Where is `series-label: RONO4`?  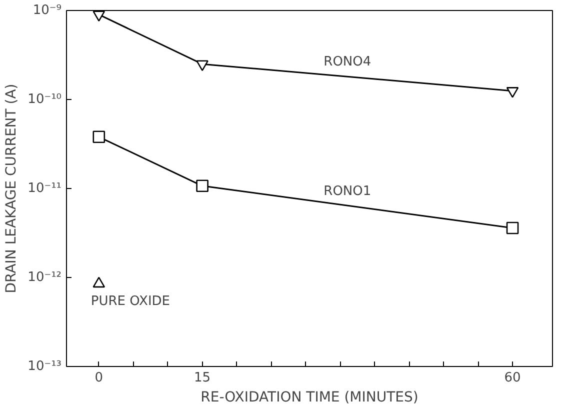 series-label: RONO4 is located at coordinates (348, 62).